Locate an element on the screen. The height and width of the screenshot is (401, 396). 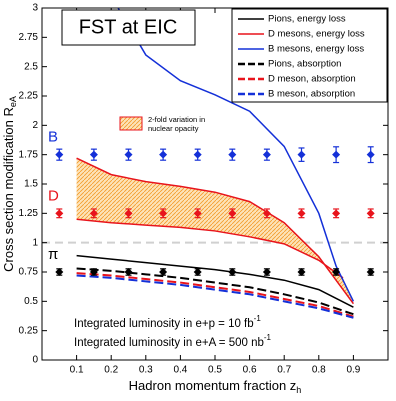
x-axis-label-text: Hadron momentum fraction z is located at coordinates (213, 385).